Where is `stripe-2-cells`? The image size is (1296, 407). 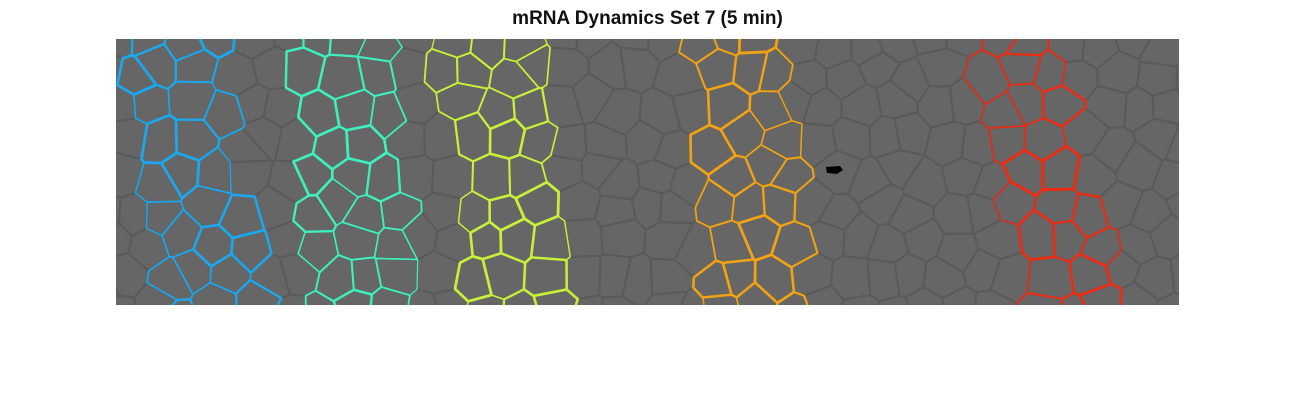
stripe-2-cells is located at coordinates (353, 172).